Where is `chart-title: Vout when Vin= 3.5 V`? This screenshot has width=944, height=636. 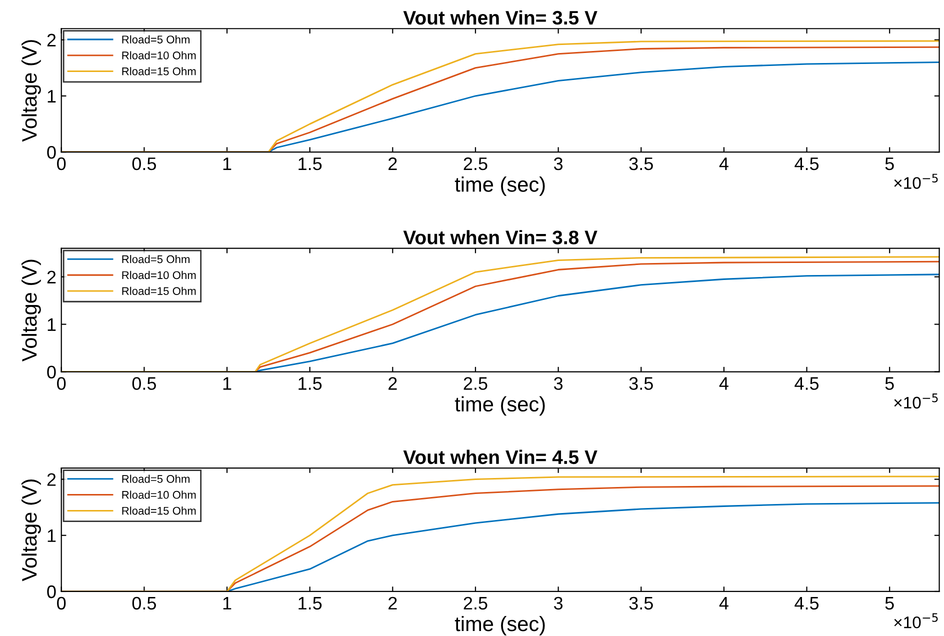
chart-title: Vout when Vin= 3.5 V is located at coordinates (500, 17).